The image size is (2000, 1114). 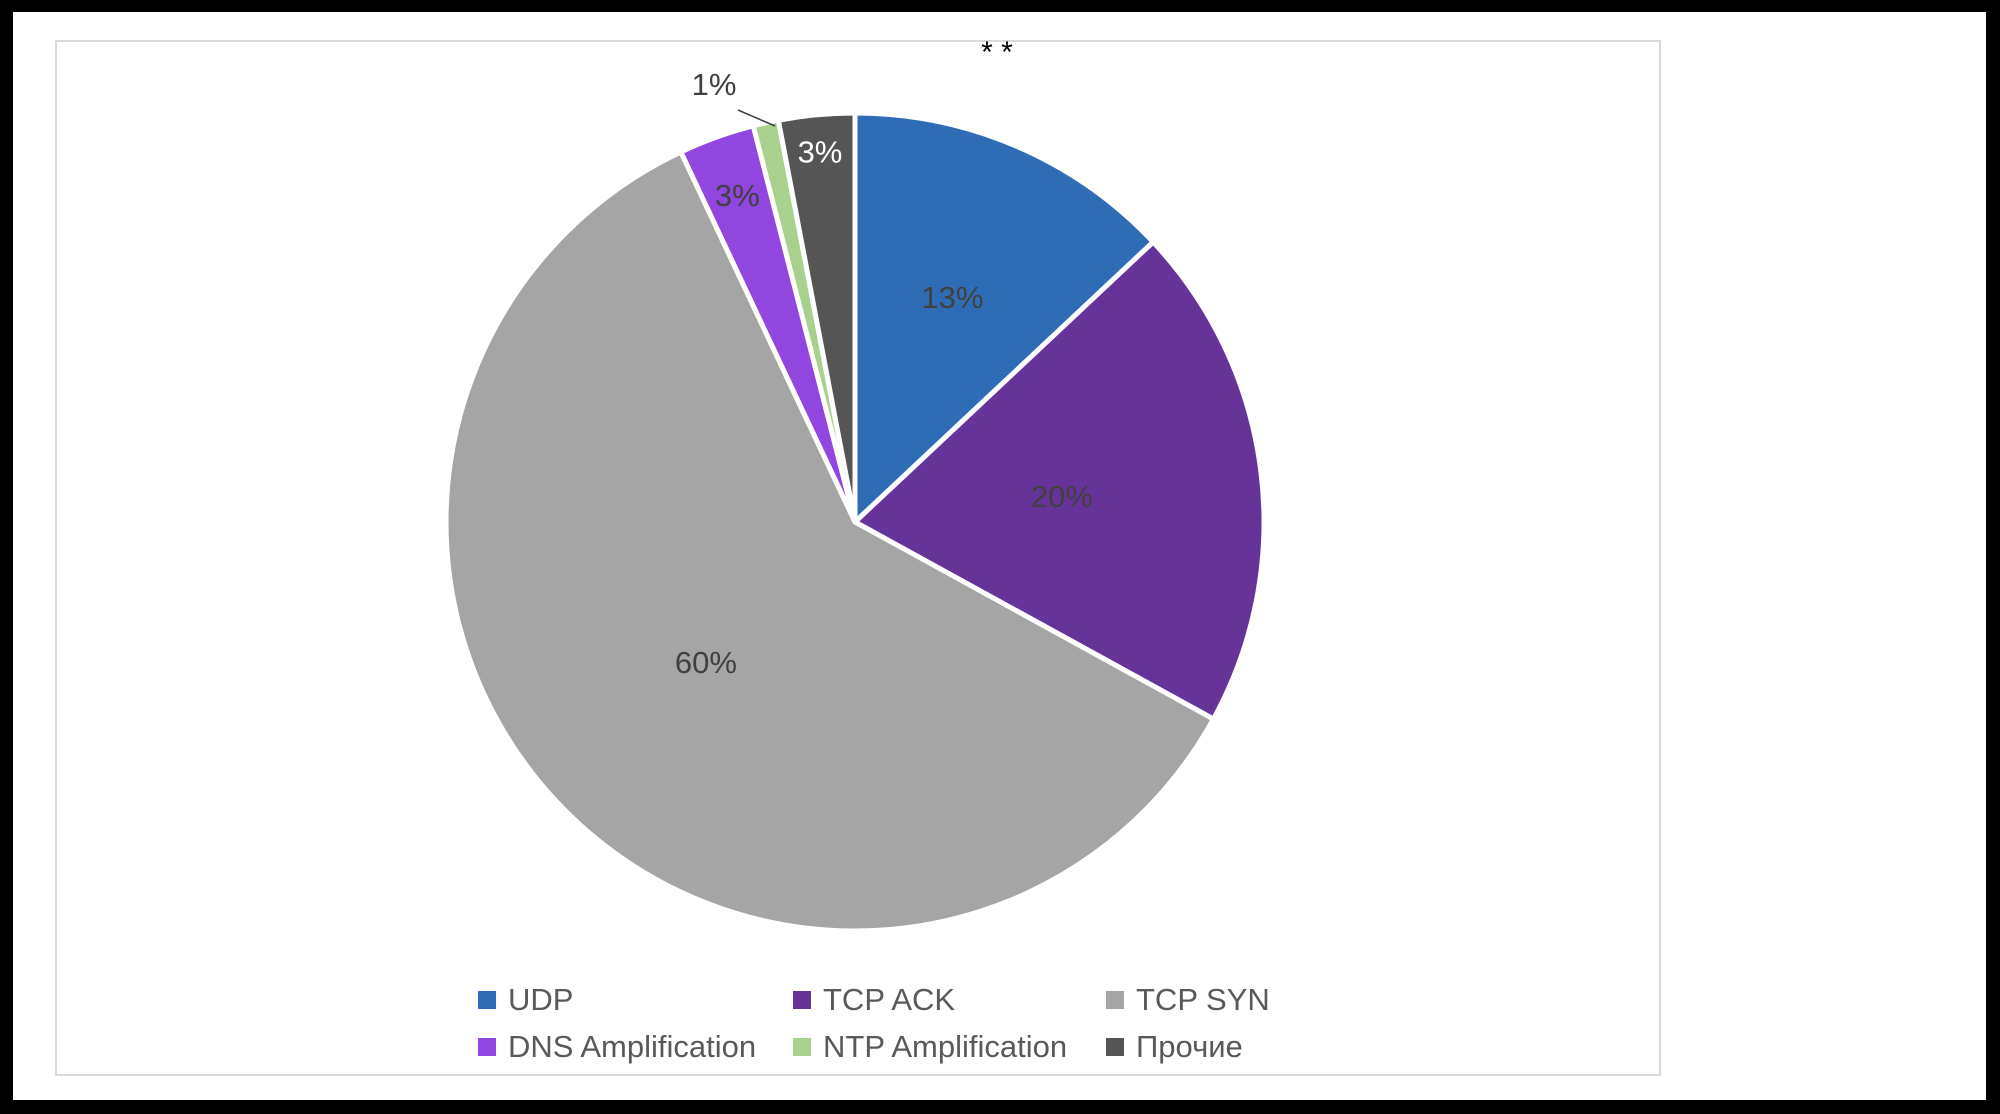 I want to click on legend-label: TCP ACK, so click(x=889, y=999).